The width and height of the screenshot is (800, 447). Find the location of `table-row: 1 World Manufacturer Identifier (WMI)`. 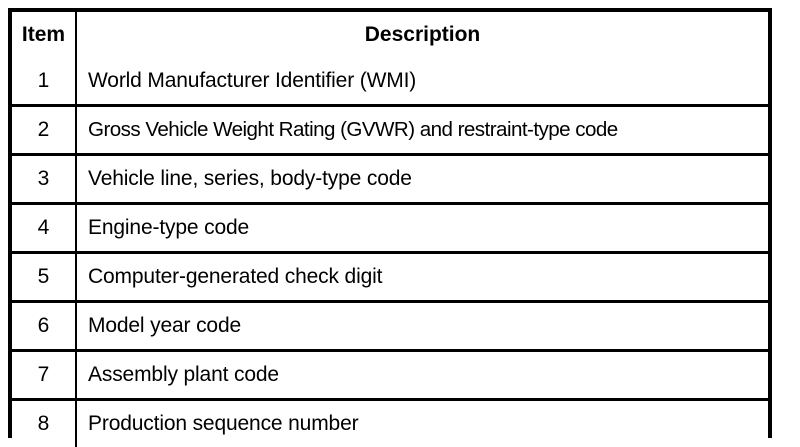

table-row: 1 World Manufacturer Identifier (WMI) is located at coordinates (390, 82).